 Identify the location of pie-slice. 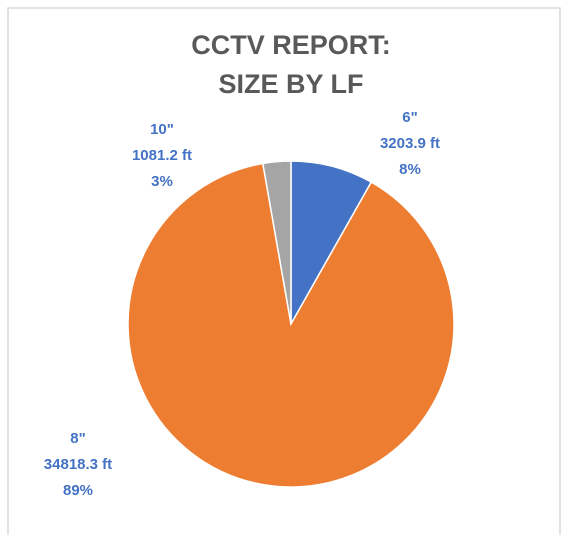
(276, 242).